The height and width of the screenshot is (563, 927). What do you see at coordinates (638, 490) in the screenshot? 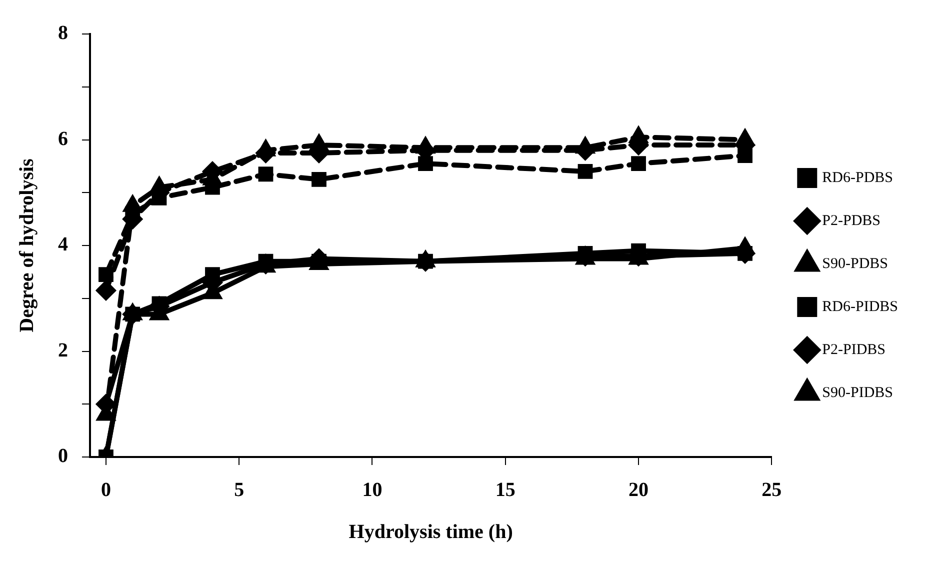
I see `x-tick-label: 20` at bounding box center [638, 490].